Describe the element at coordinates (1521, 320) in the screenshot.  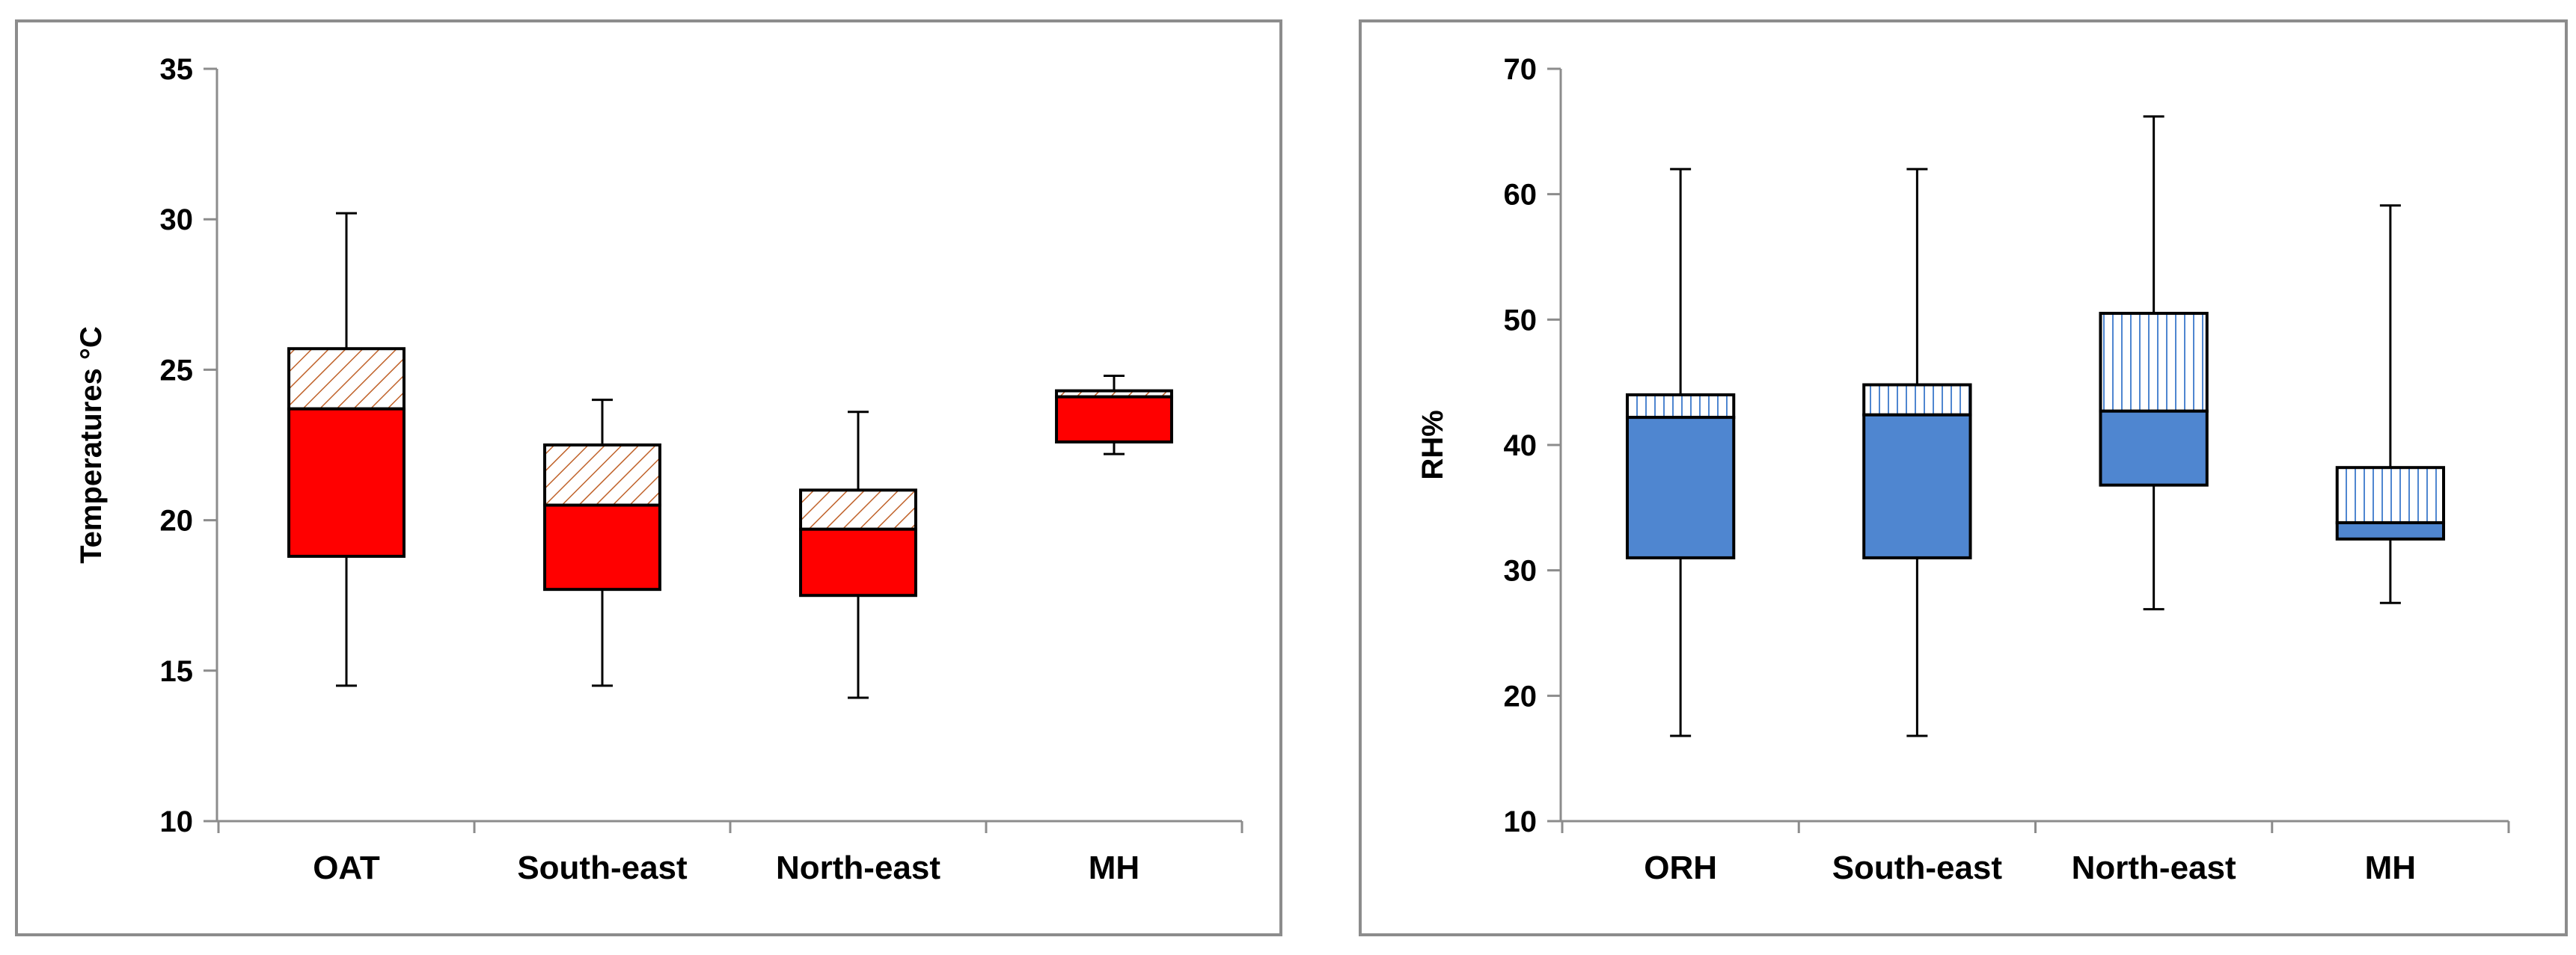
I see `y-tick-label: 50` at that location.